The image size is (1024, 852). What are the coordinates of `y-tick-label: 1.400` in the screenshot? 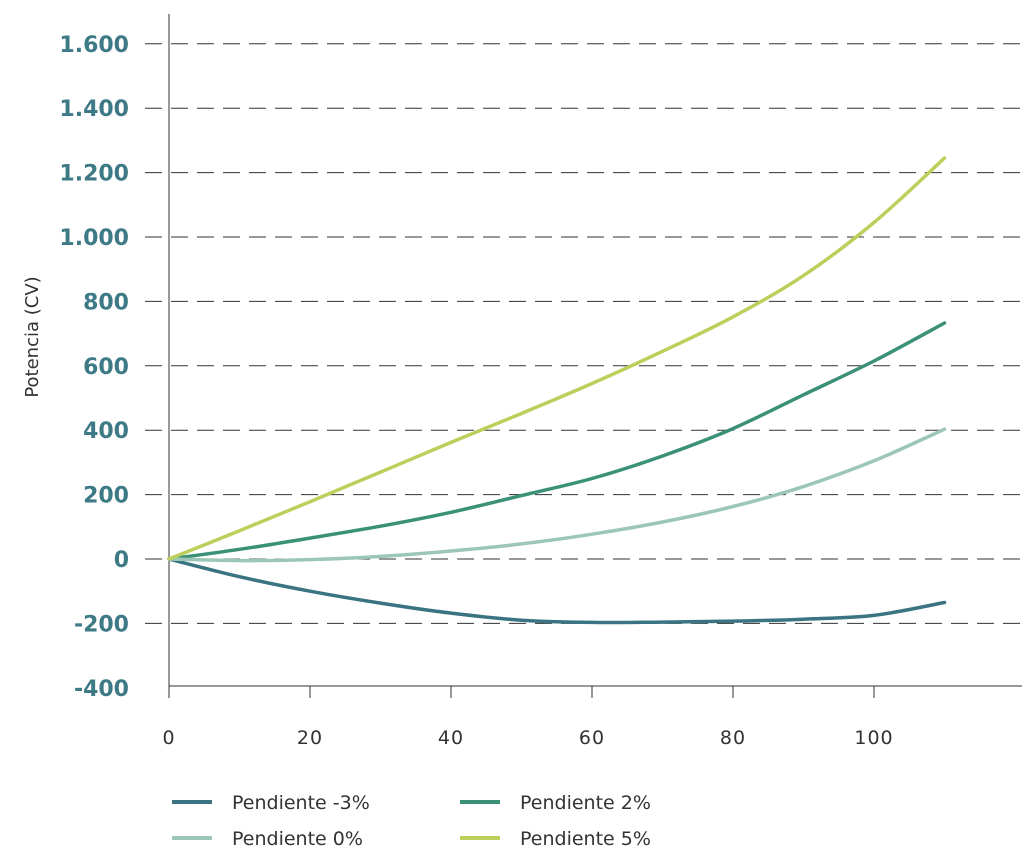 It's located at (94, 109).